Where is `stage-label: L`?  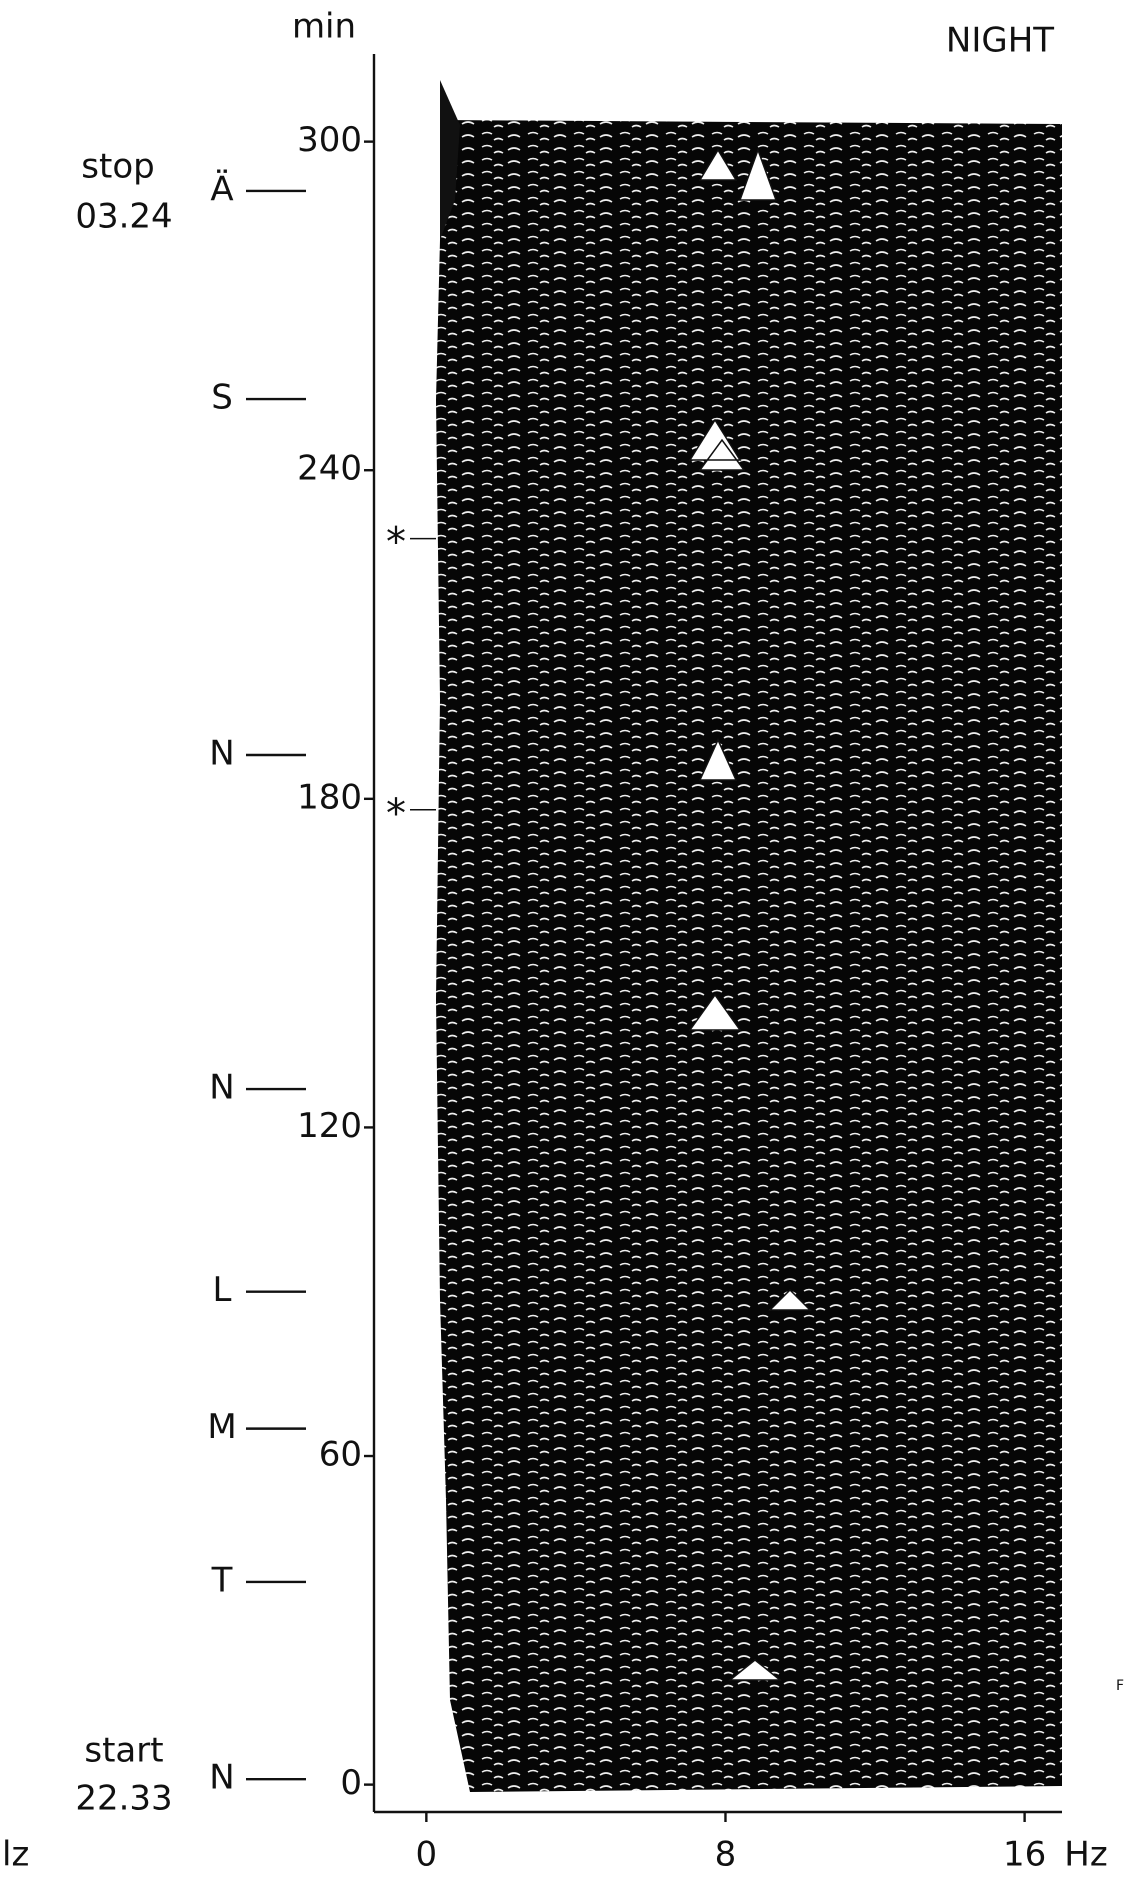 stage-label: L is located at coordinates (222, 1290).